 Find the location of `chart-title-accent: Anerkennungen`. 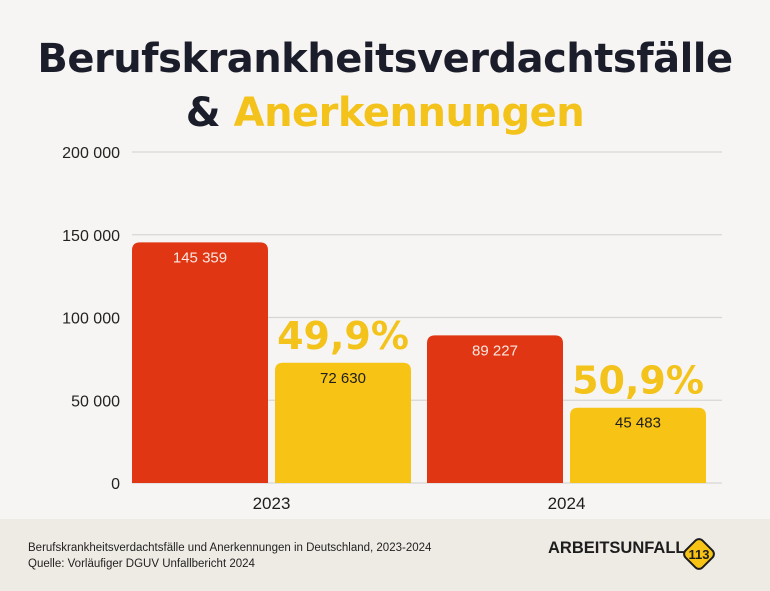

chart-title-accent: Anerkennungen is located at coordinates (409, 113).